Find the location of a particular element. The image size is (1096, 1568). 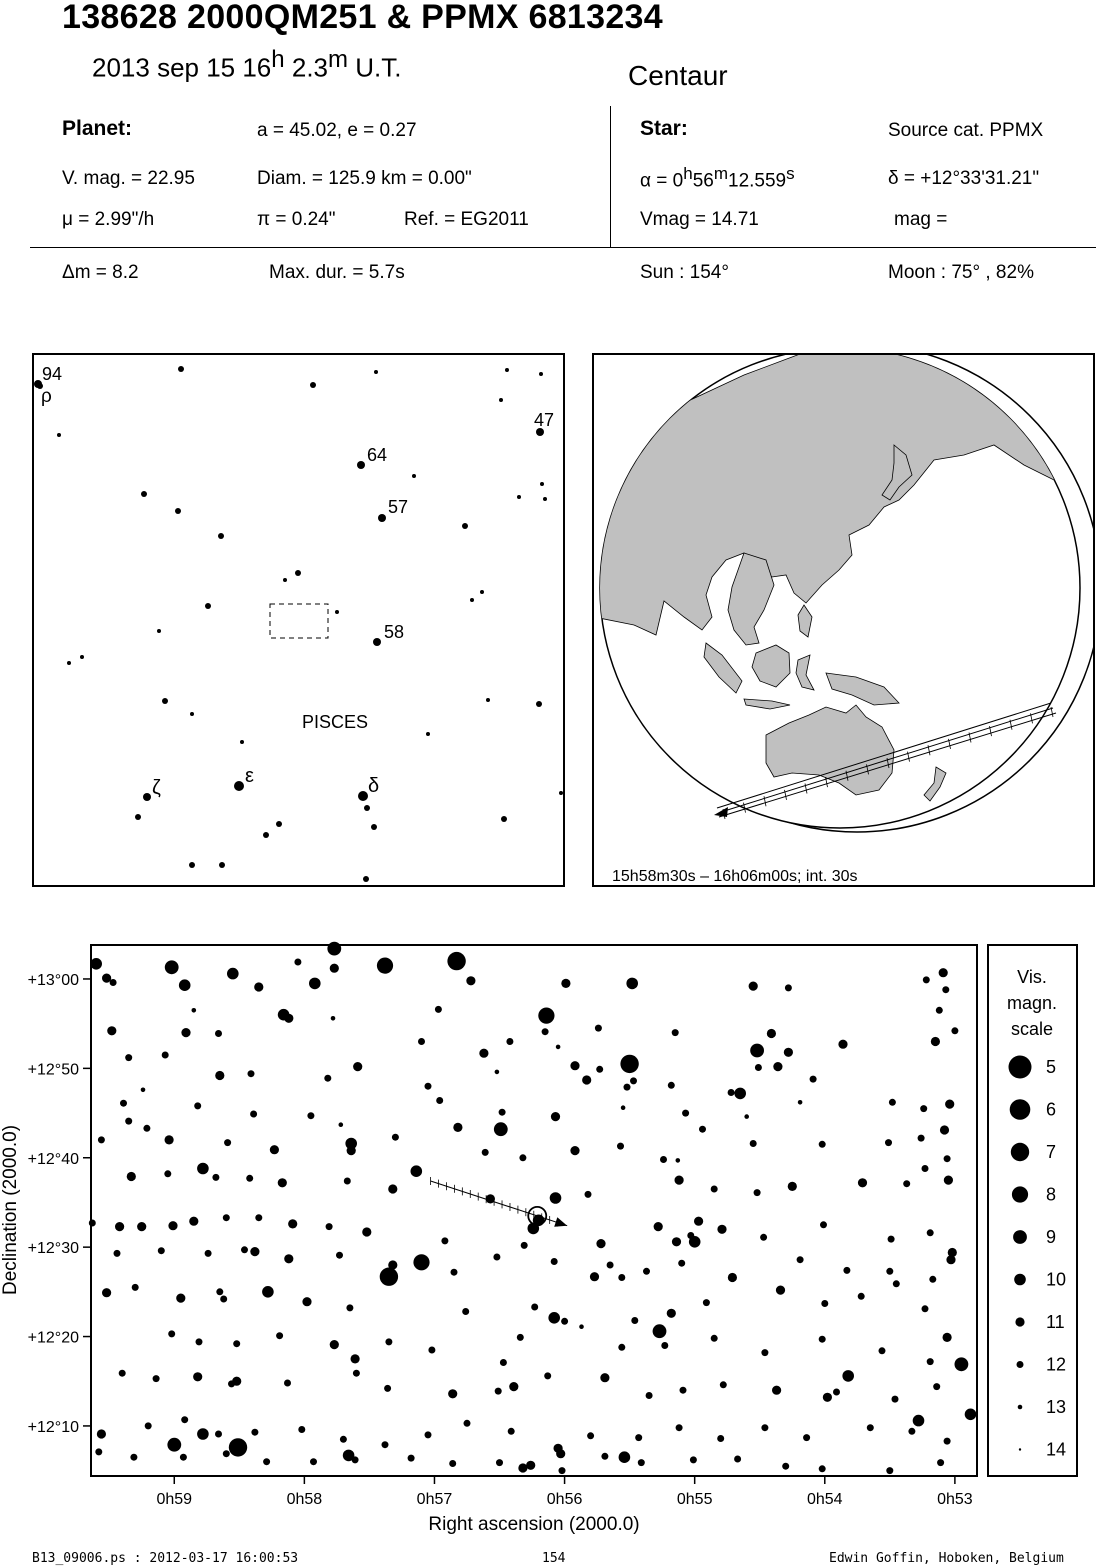

planet-vmag: V. mag. = 22.95 is located at coordinates (128, 178).